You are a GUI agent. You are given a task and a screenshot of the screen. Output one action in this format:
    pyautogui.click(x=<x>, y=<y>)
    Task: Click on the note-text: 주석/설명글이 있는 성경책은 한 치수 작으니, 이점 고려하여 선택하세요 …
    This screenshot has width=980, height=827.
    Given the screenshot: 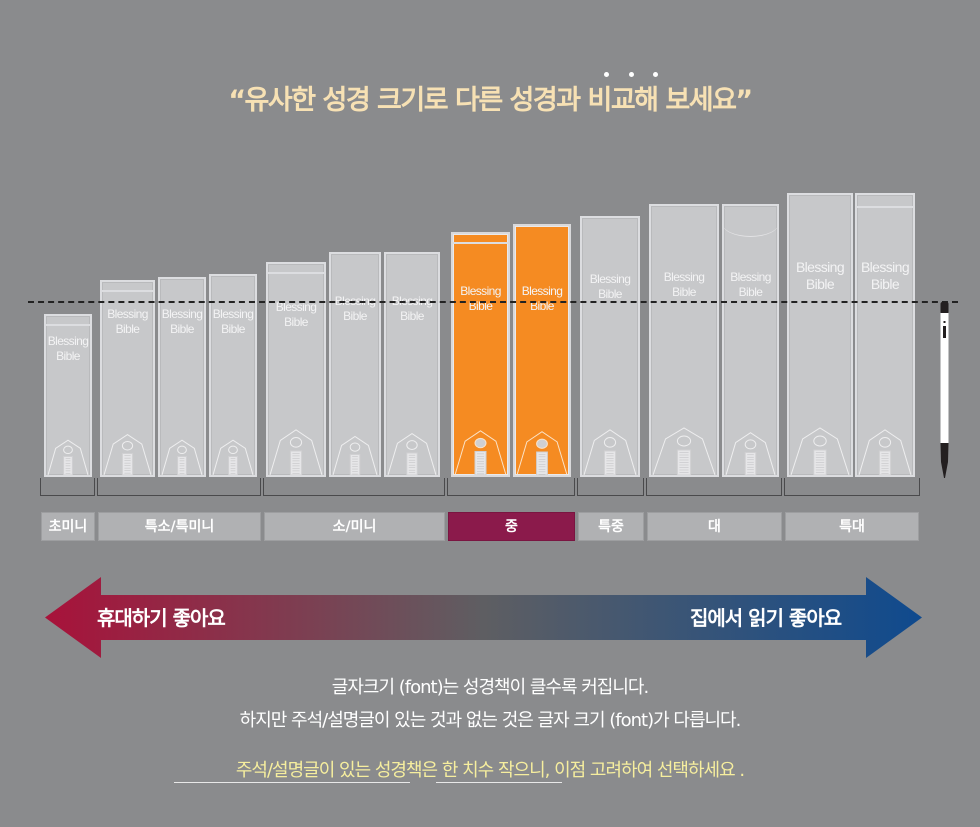 What is the action you would take?
    pyautogui.click(x=490, y=770)
    